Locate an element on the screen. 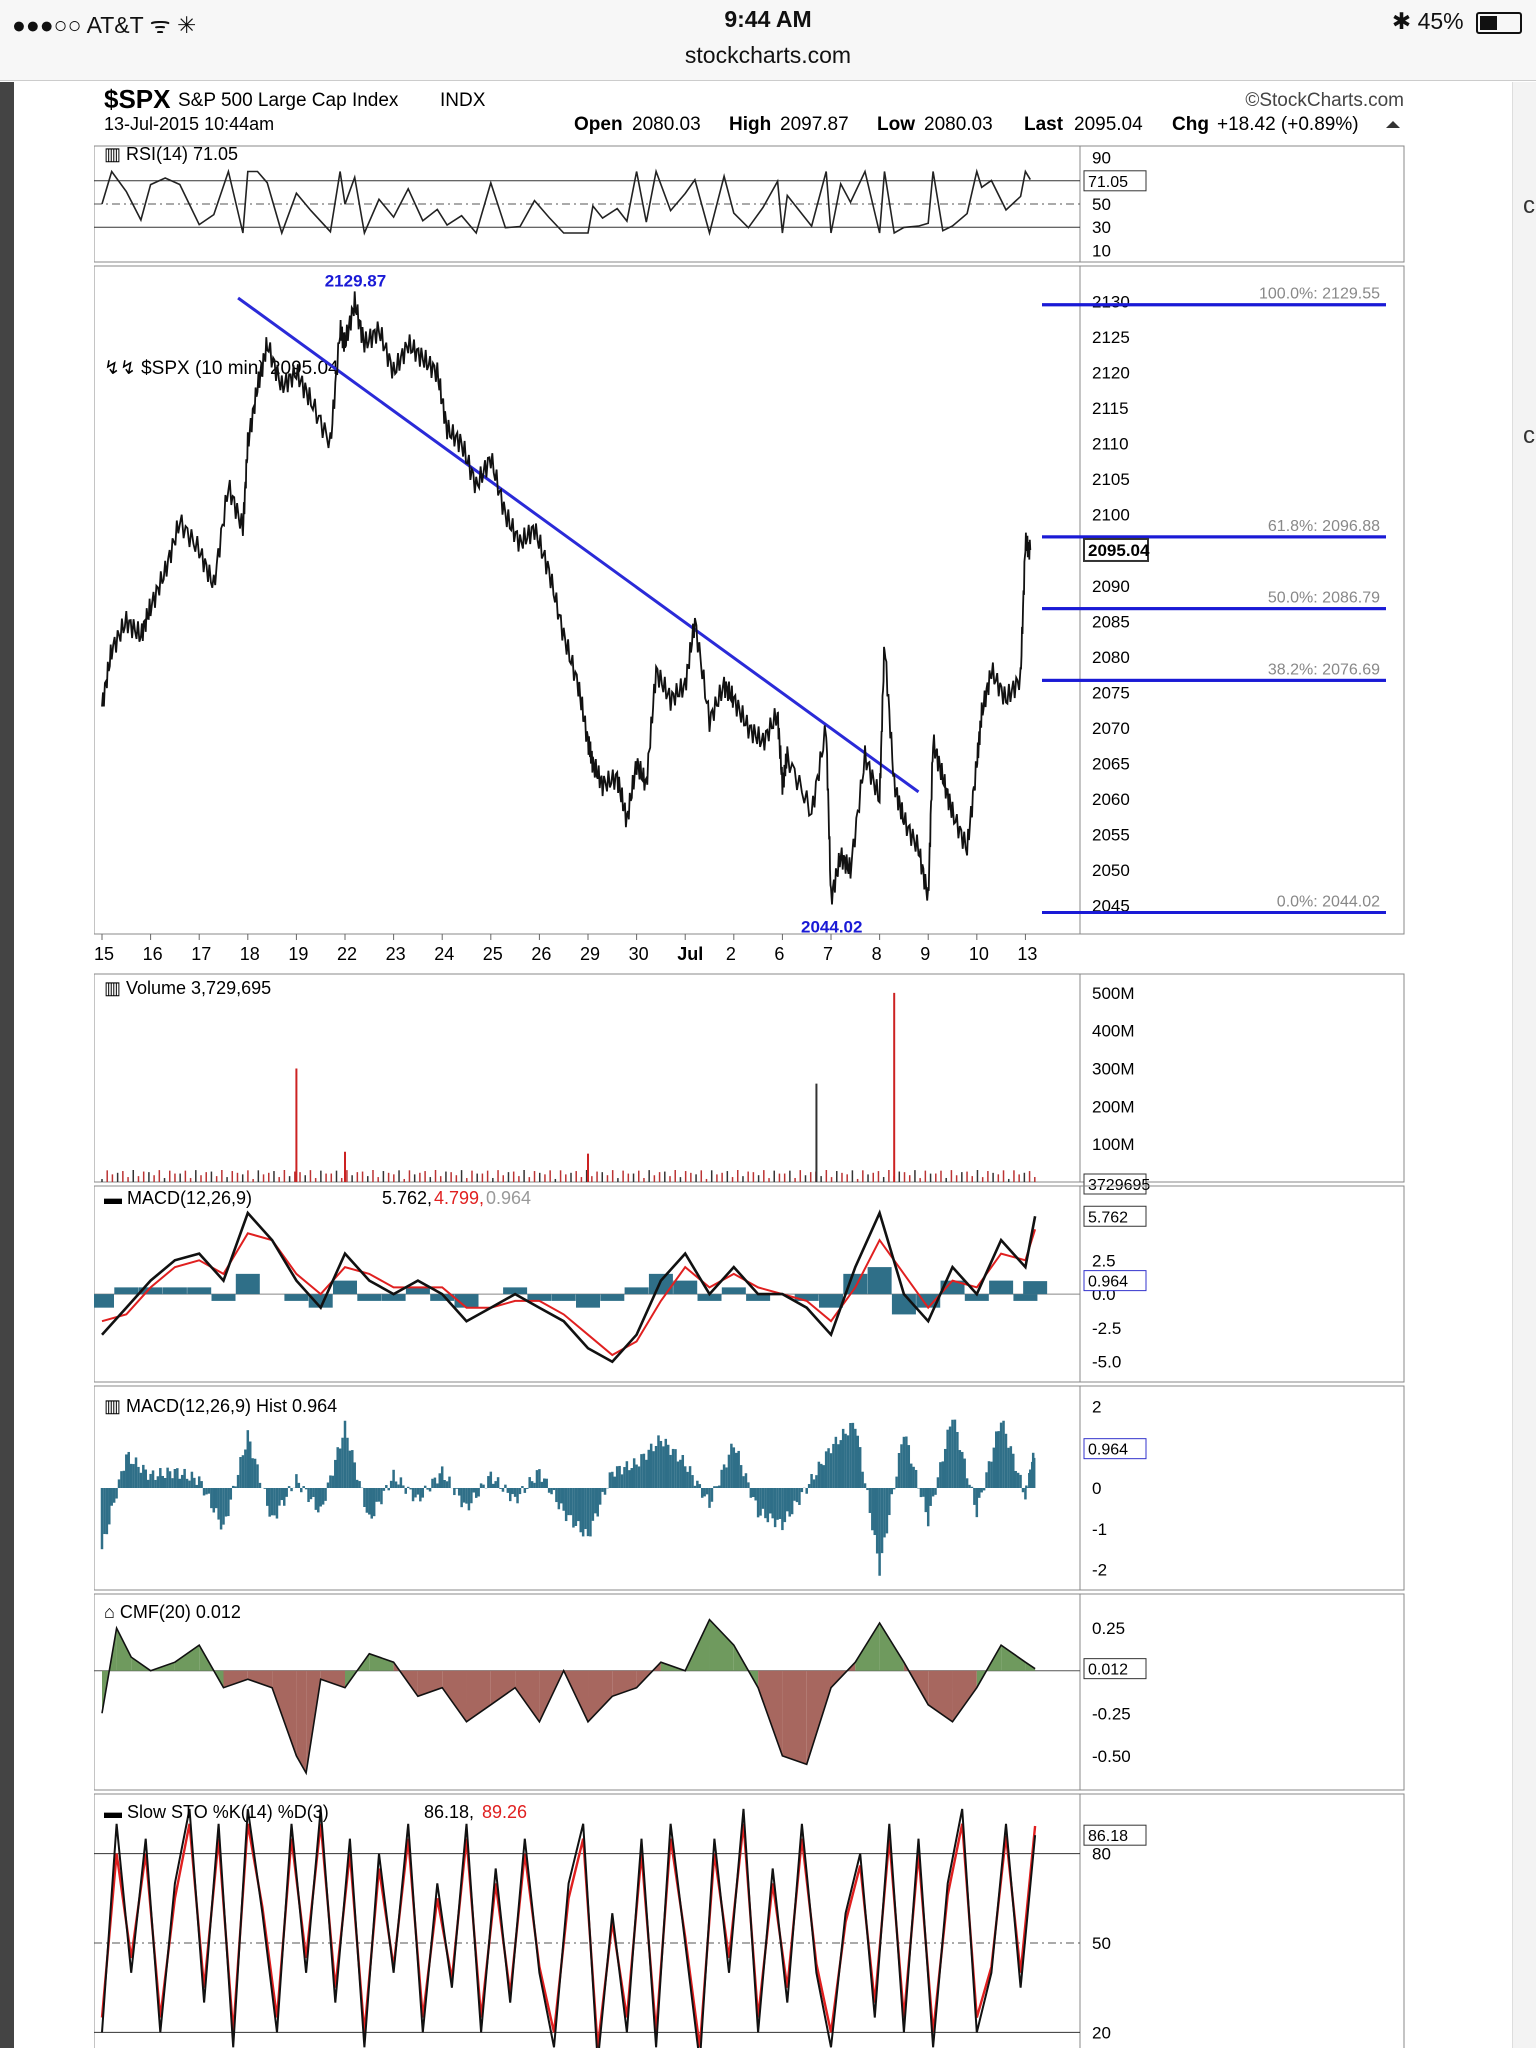  macd-current-value: 5.762 is located at coordinates (1108, 1217).